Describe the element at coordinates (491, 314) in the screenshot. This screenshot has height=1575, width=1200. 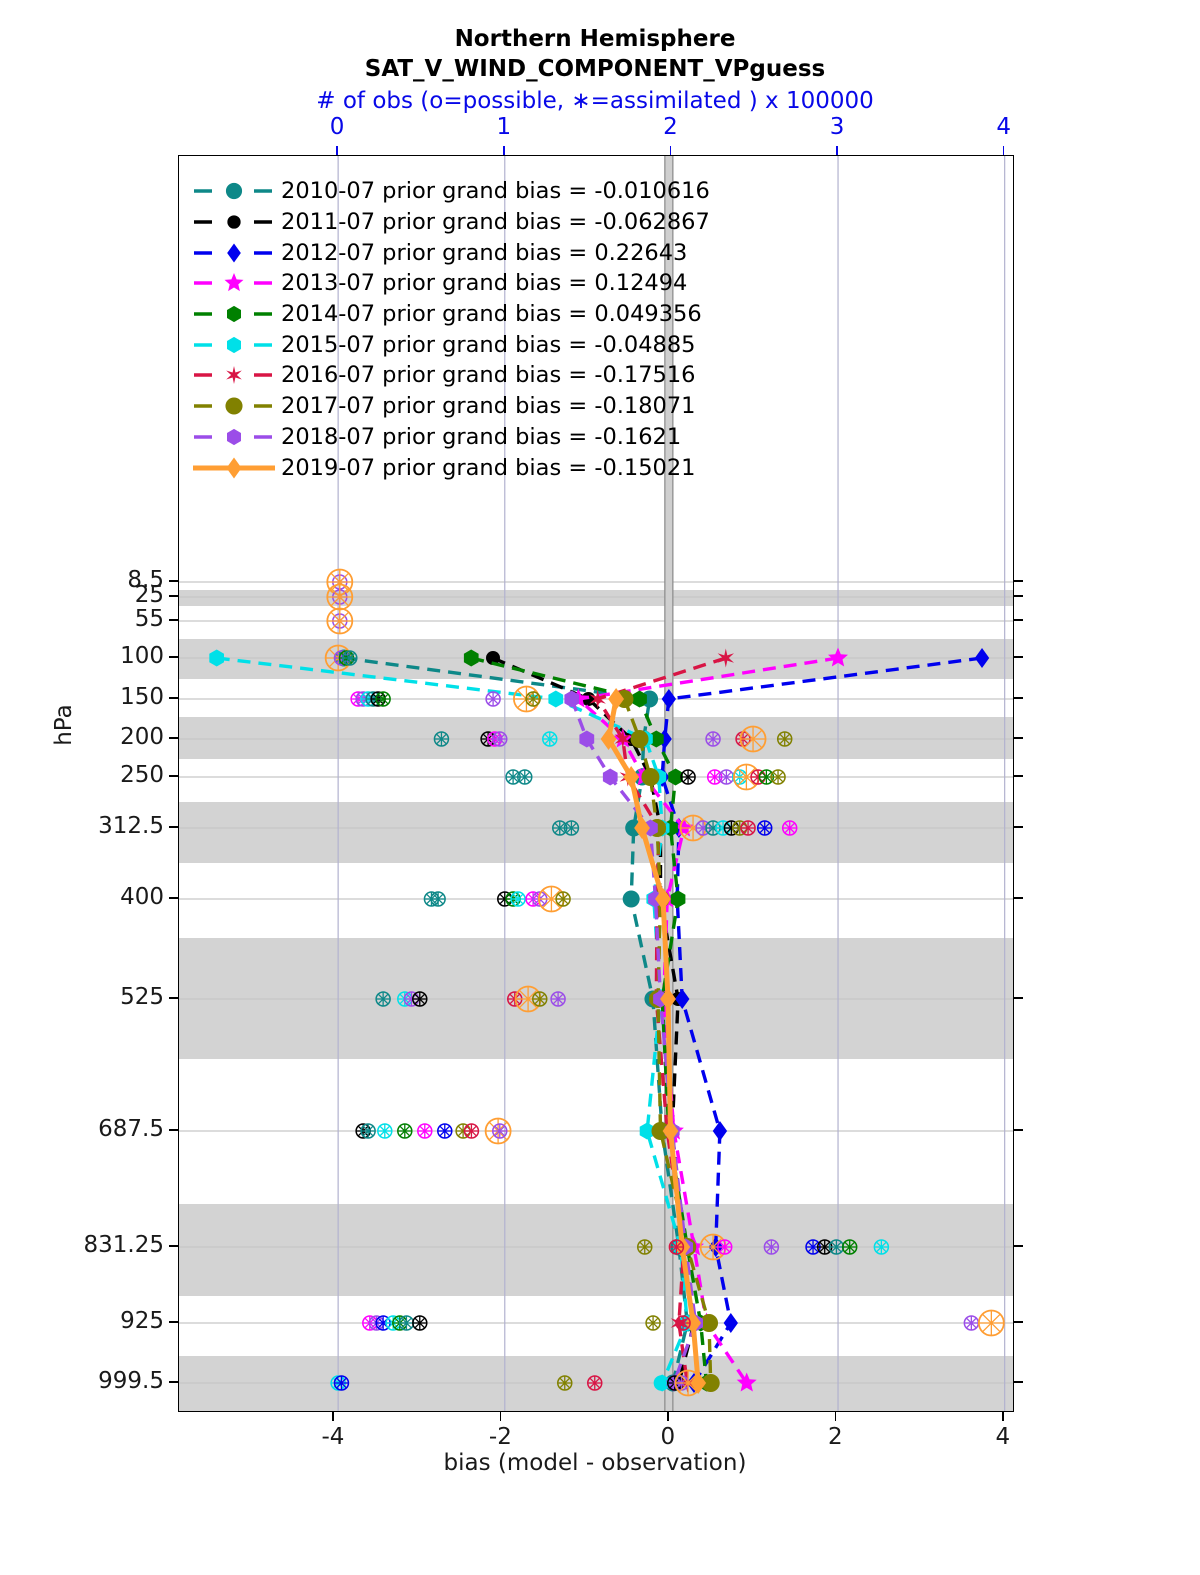
I see `legend-label-2014: 2014-07 prior grand bias = 0.049356` at that location.